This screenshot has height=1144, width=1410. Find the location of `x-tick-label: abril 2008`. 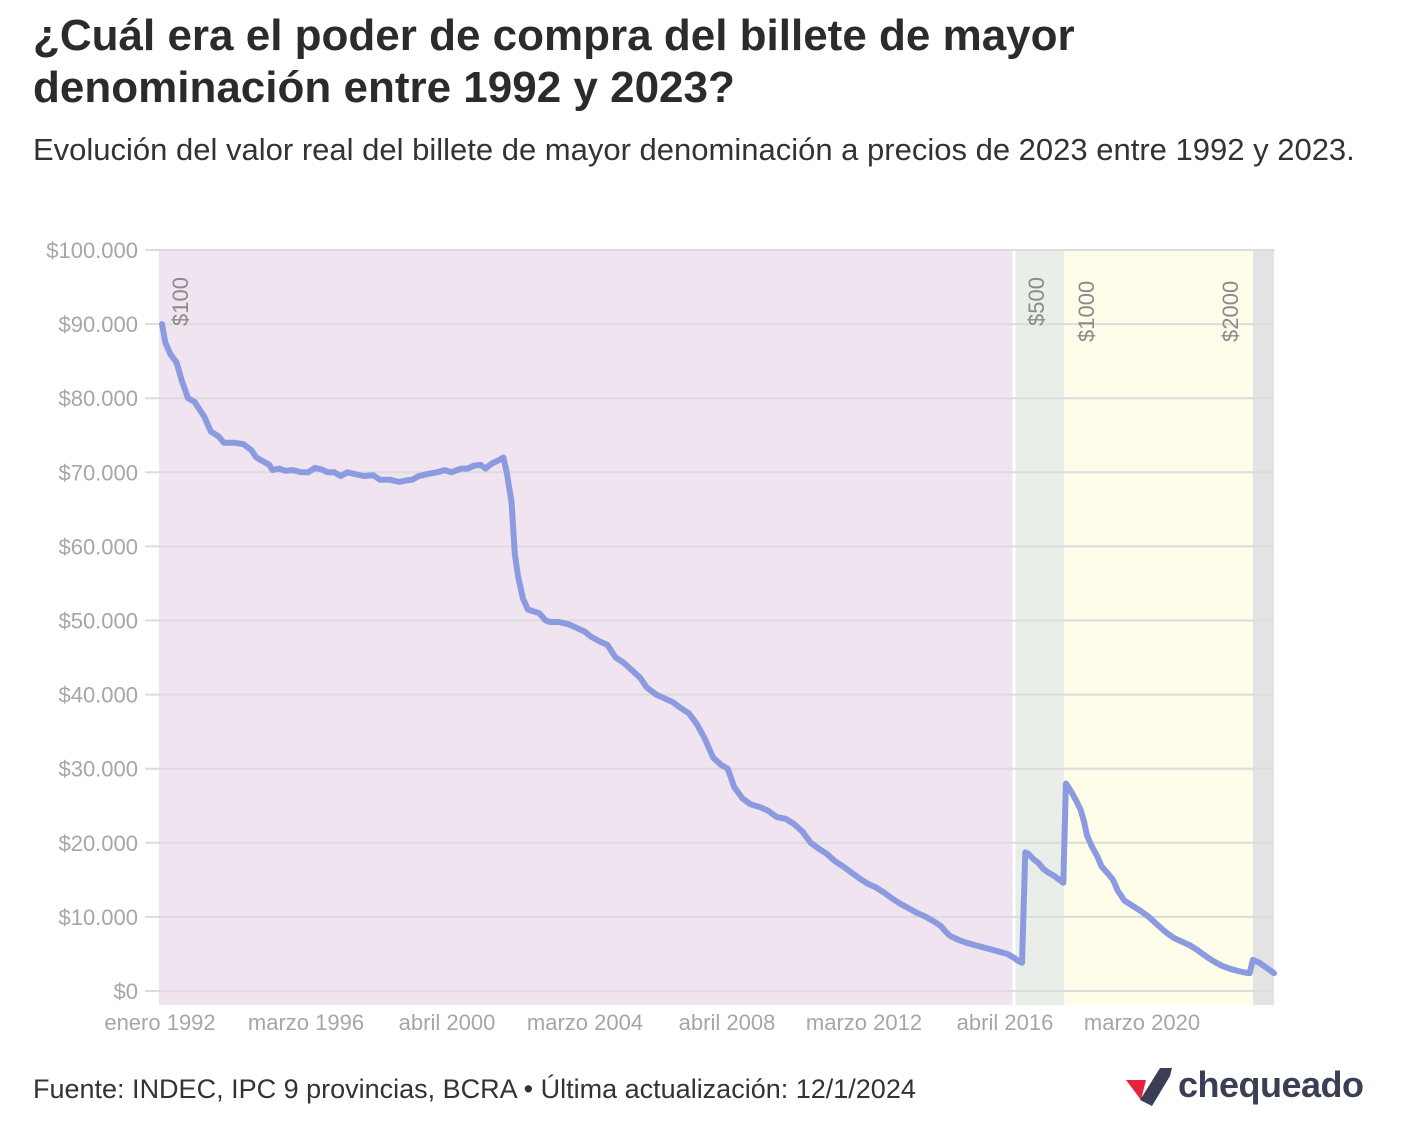

x-tick-label: abril 2008 is located at coordinates (727, 1022).